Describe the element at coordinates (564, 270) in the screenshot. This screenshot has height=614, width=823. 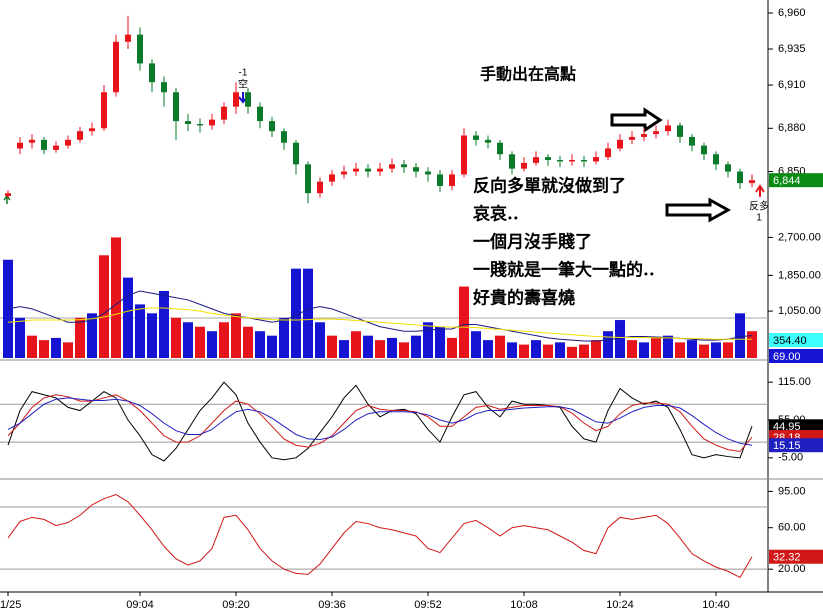
I see `annotation: 一賤就是一筆大一點的..` at that location.